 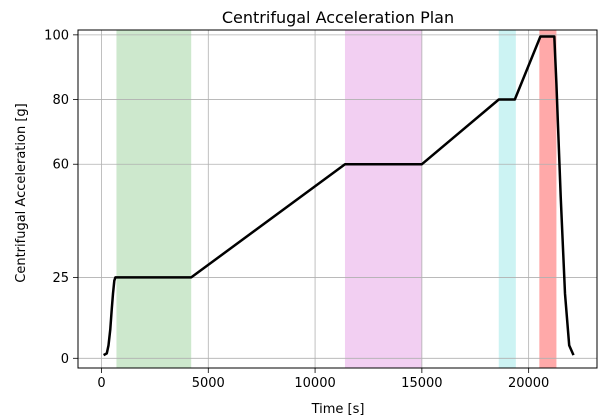 What do you see at coordinates (65, 359) in the screenshot?
I see `y-tick-label-0: 0` at bounding box center [65, 359].